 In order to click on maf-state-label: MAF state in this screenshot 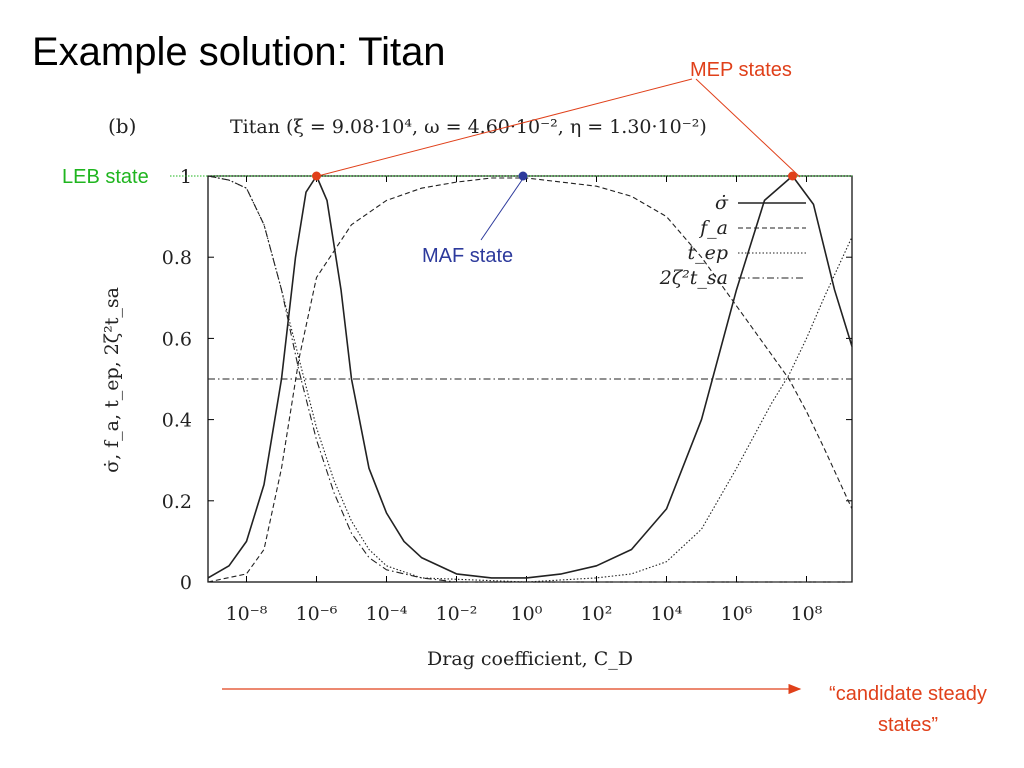, I will do `click(467, 256)`.